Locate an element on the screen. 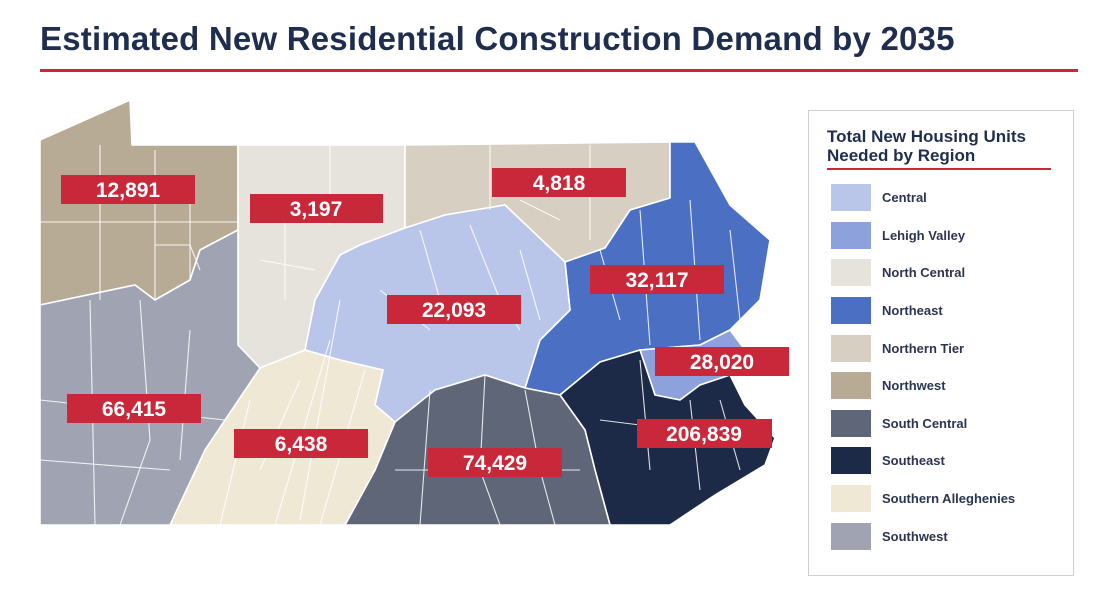 The image size is (1100, 597). value-lehigh-valley: 28,020 is located at coordinates (722, 362).